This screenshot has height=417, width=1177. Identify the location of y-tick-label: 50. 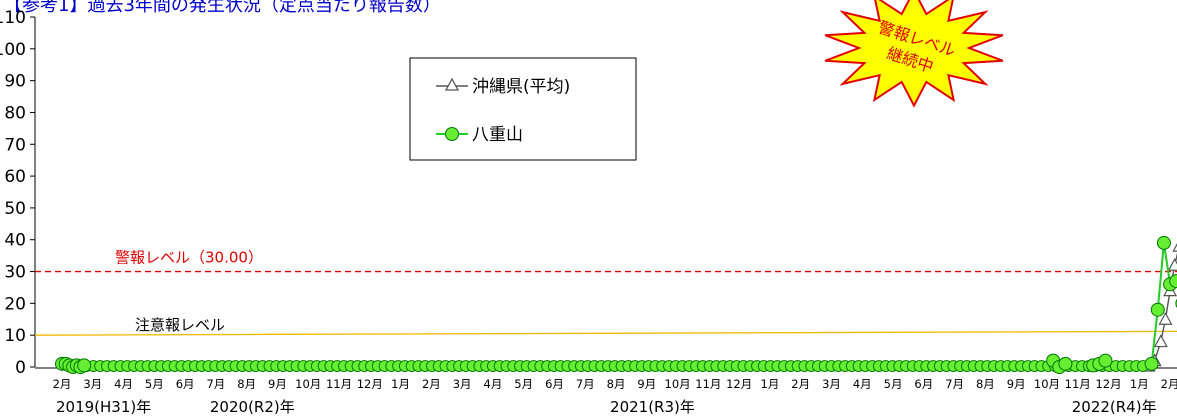
(15, 209).